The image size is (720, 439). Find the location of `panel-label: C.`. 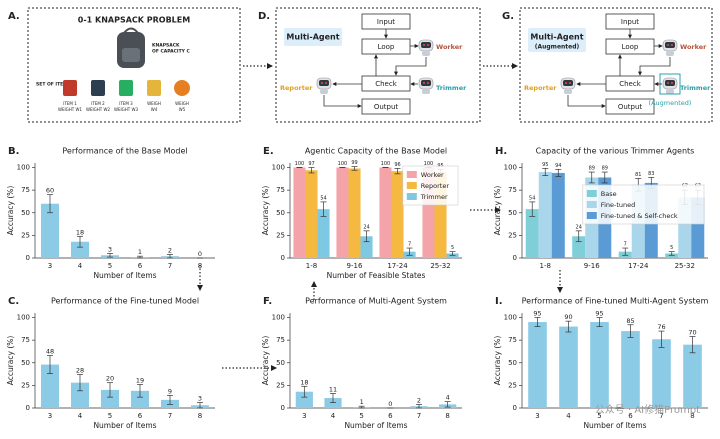

panel-label: C. is located at coordinates (13, 301).